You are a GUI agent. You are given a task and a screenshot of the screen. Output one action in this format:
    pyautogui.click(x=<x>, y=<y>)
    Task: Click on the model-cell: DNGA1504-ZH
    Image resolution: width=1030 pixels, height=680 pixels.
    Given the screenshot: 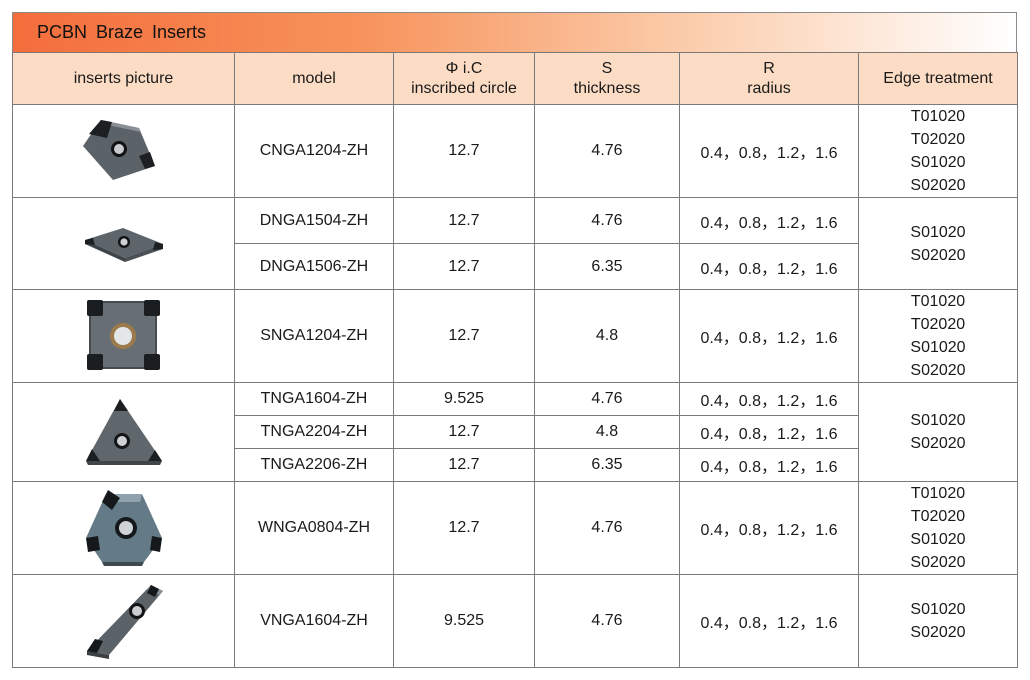 What is the action you would take?
    pyautogui.click(x=314, y=220)
    